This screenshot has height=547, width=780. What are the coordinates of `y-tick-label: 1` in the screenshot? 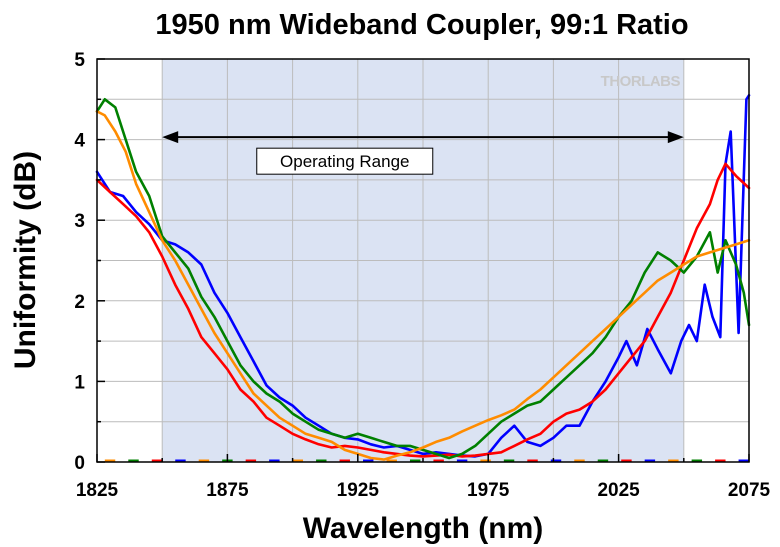 It's located at (79, 382).